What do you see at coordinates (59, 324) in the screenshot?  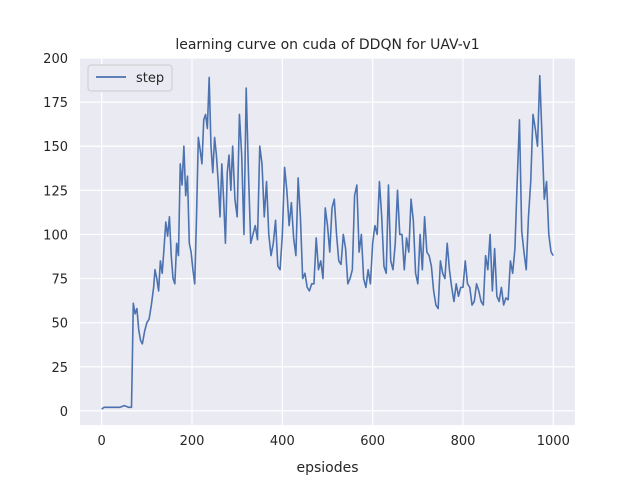 I see `y-tick-label: 50` at bounding box center [59, 324].